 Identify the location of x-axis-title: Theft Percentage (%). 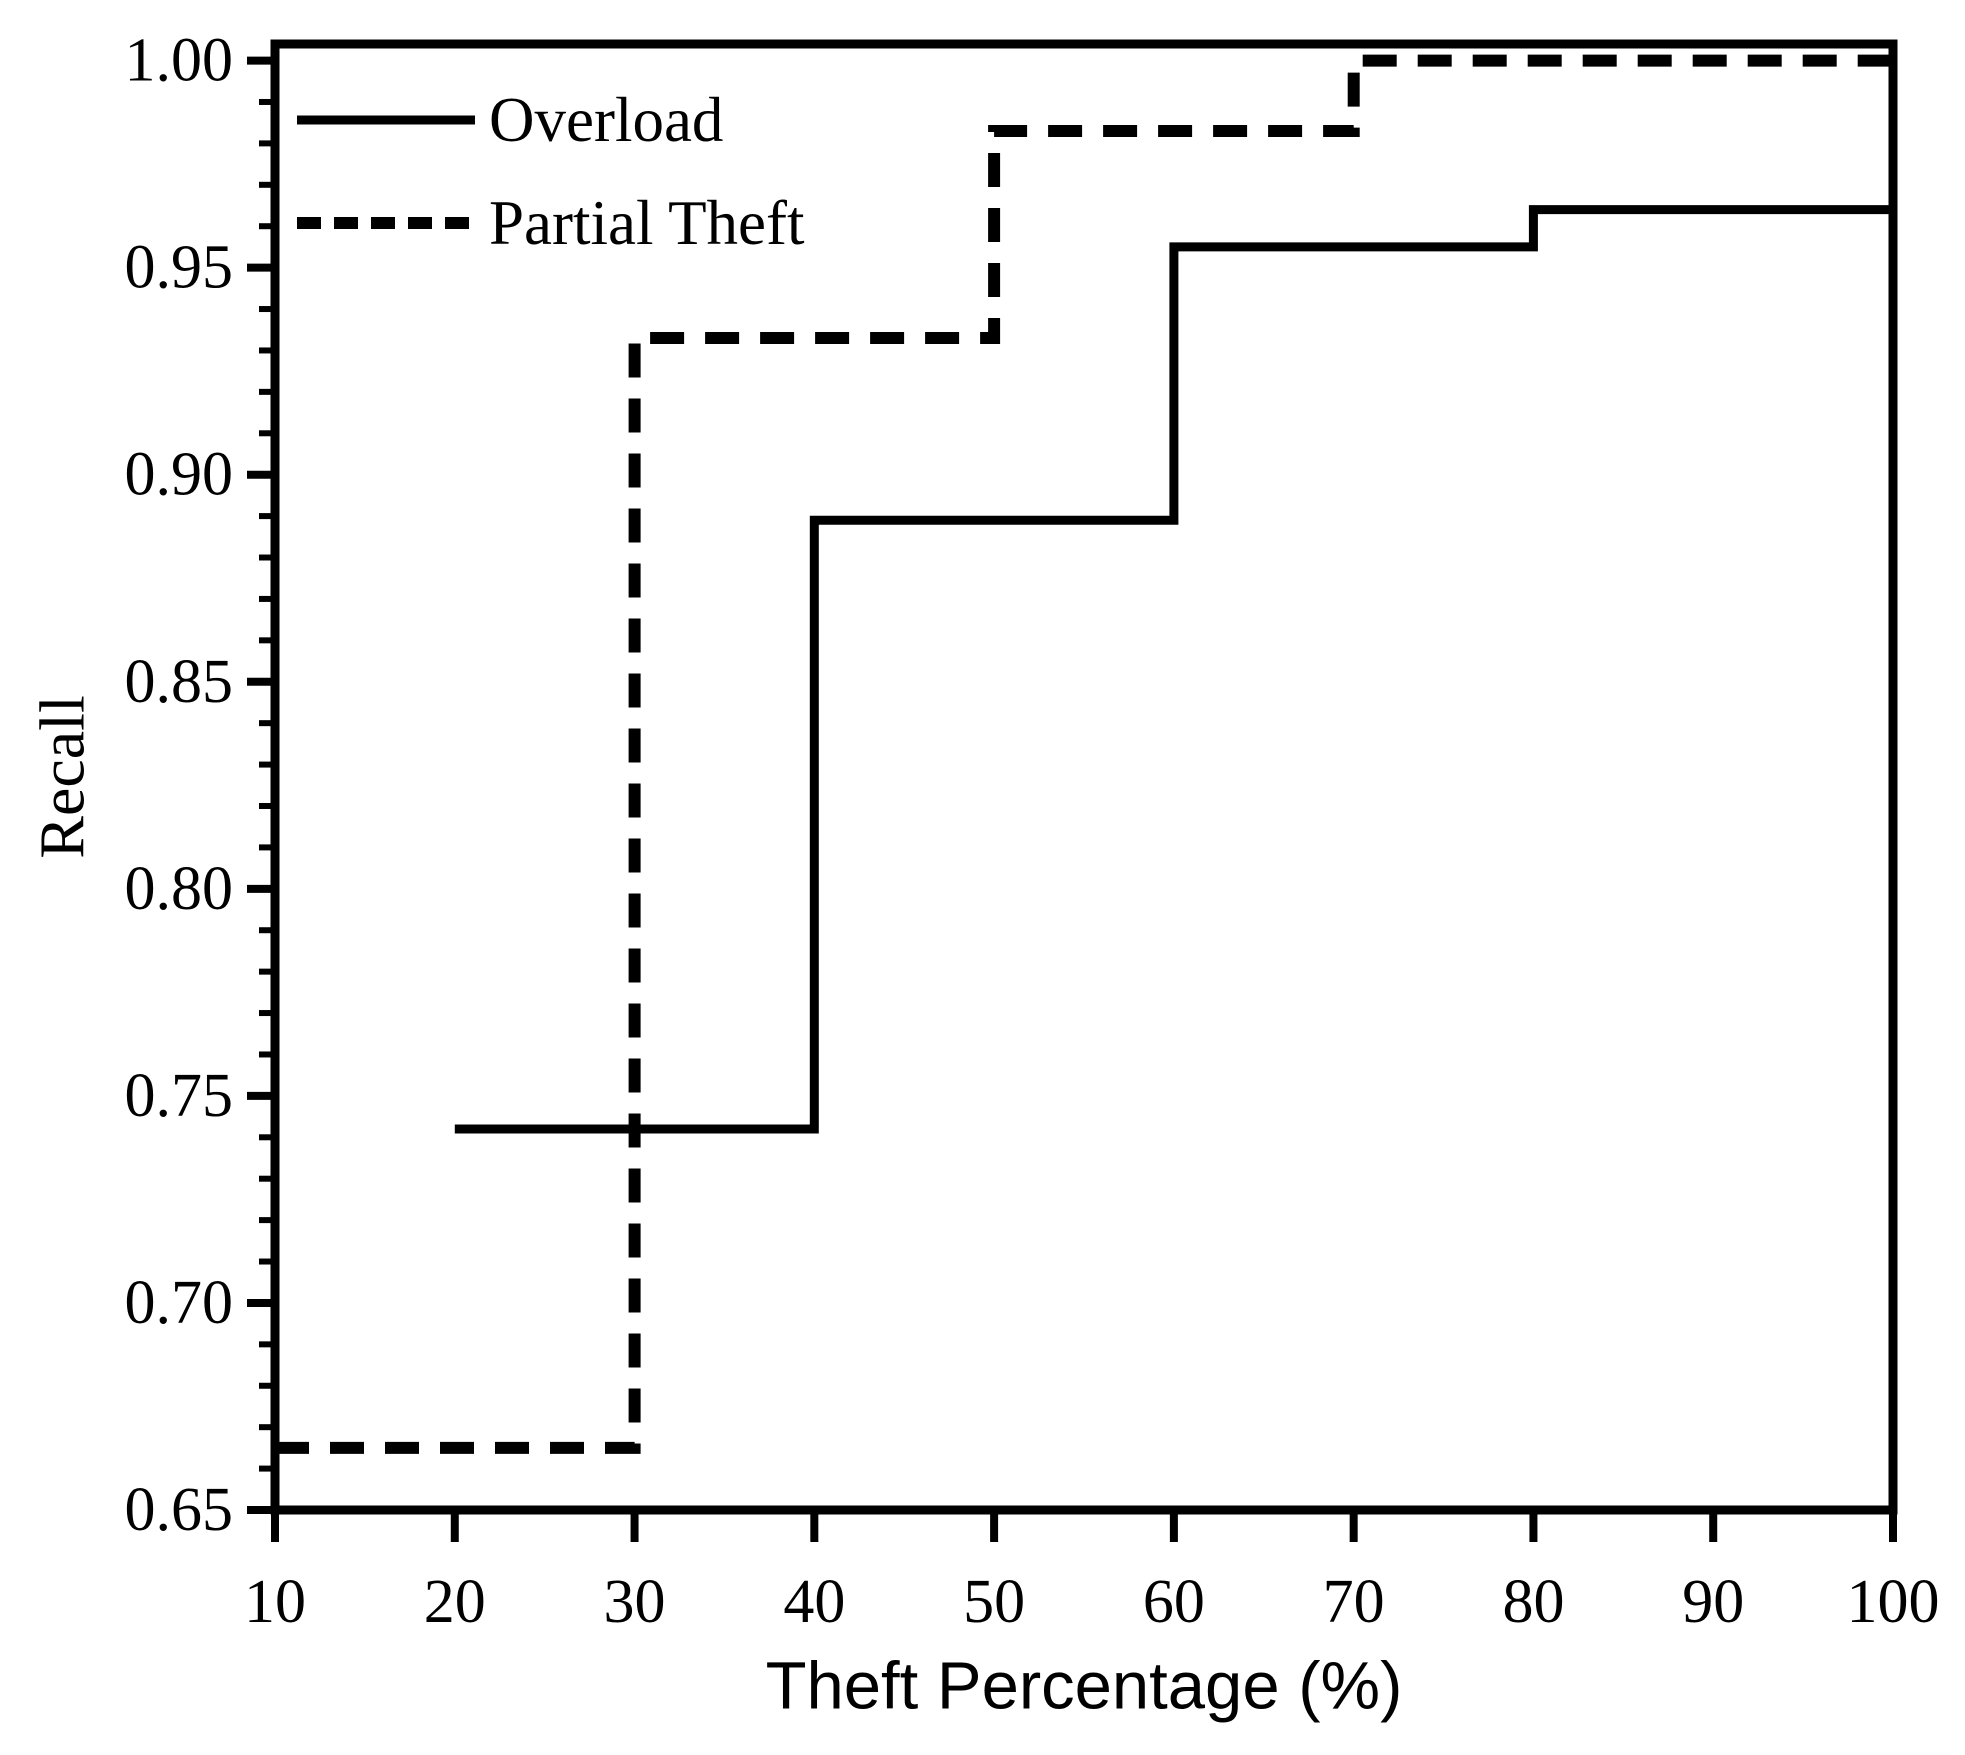
(1084, 1686).